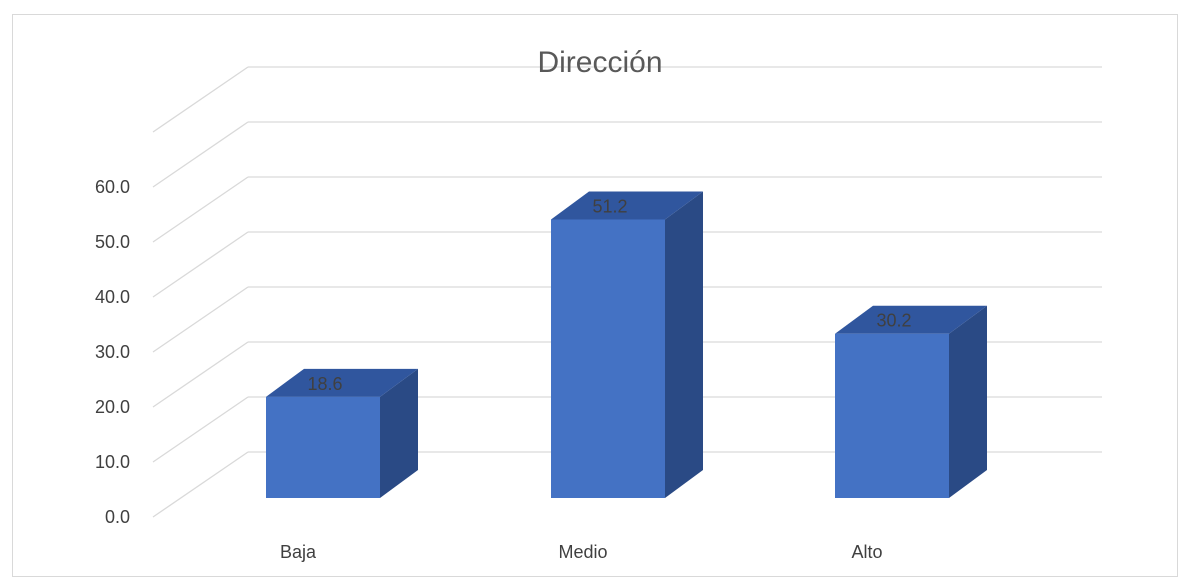  I want to click on data-label: 18.6, so click(324, 384).